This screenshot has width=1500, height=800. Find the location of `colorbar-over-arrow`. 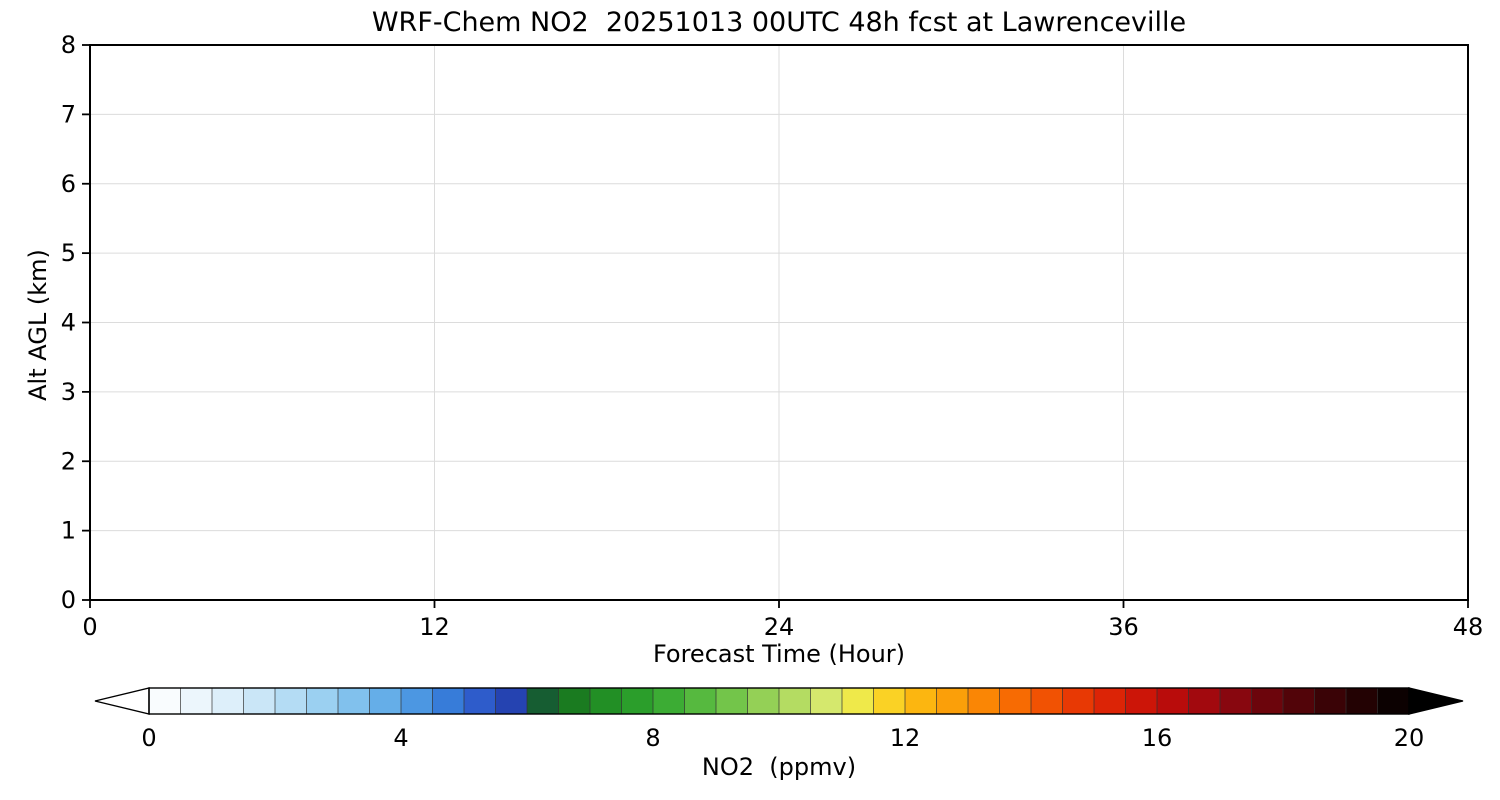

colorbar-over-arrow is located at coordinates (1436, 701).